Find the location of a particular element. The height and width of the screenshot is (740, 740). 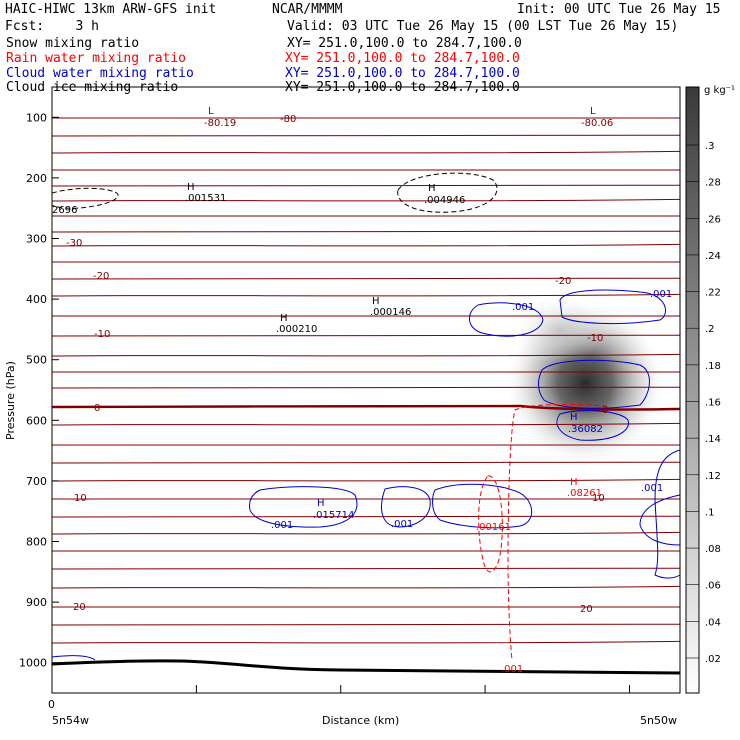

y-tick-label: 600 is located at coordinates (36, 420).